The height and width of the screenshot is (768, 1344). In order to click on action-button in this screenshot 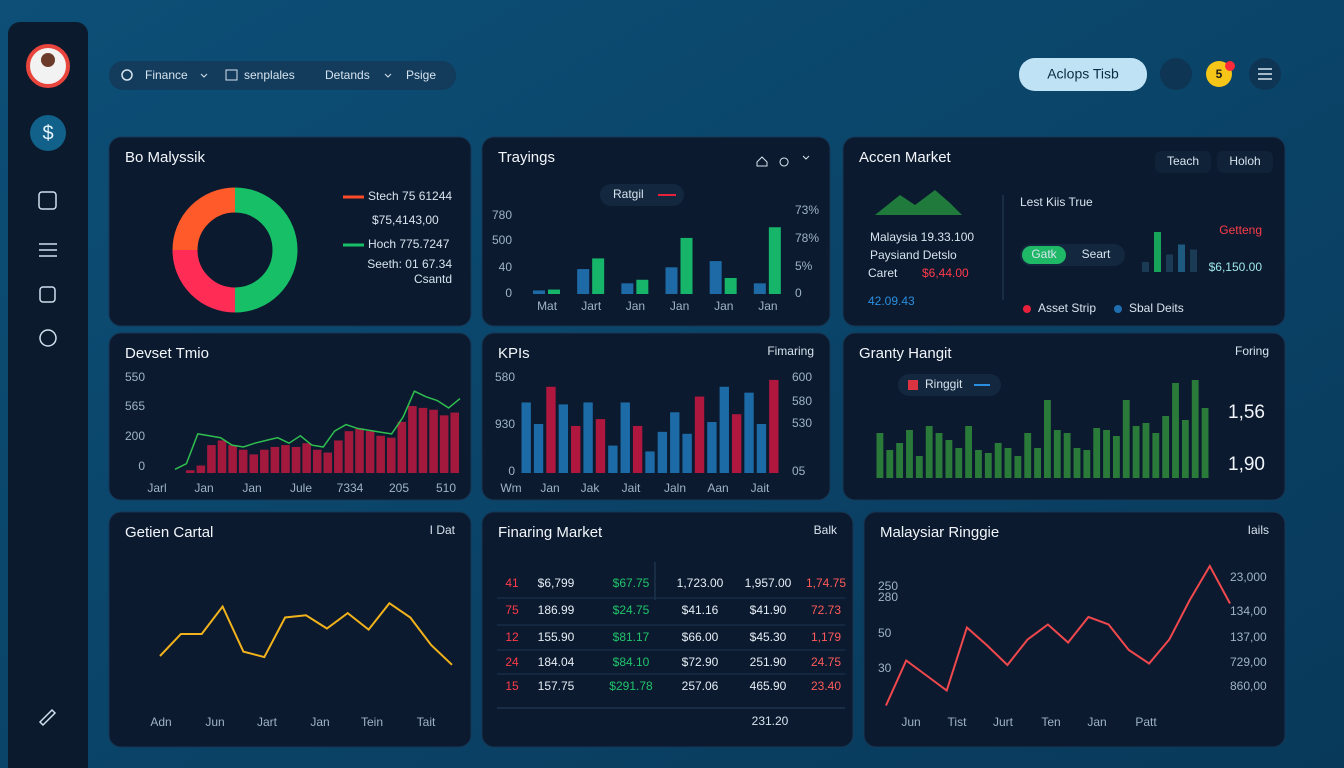, I will do `click(1083, 74)`.